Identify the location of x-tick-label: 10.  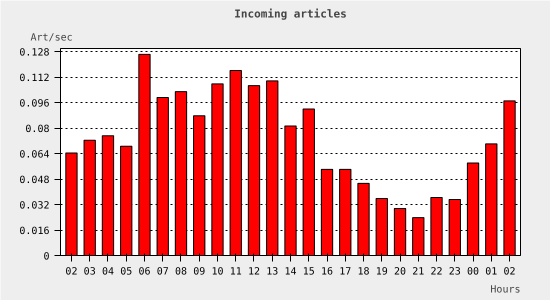
(217, 272).